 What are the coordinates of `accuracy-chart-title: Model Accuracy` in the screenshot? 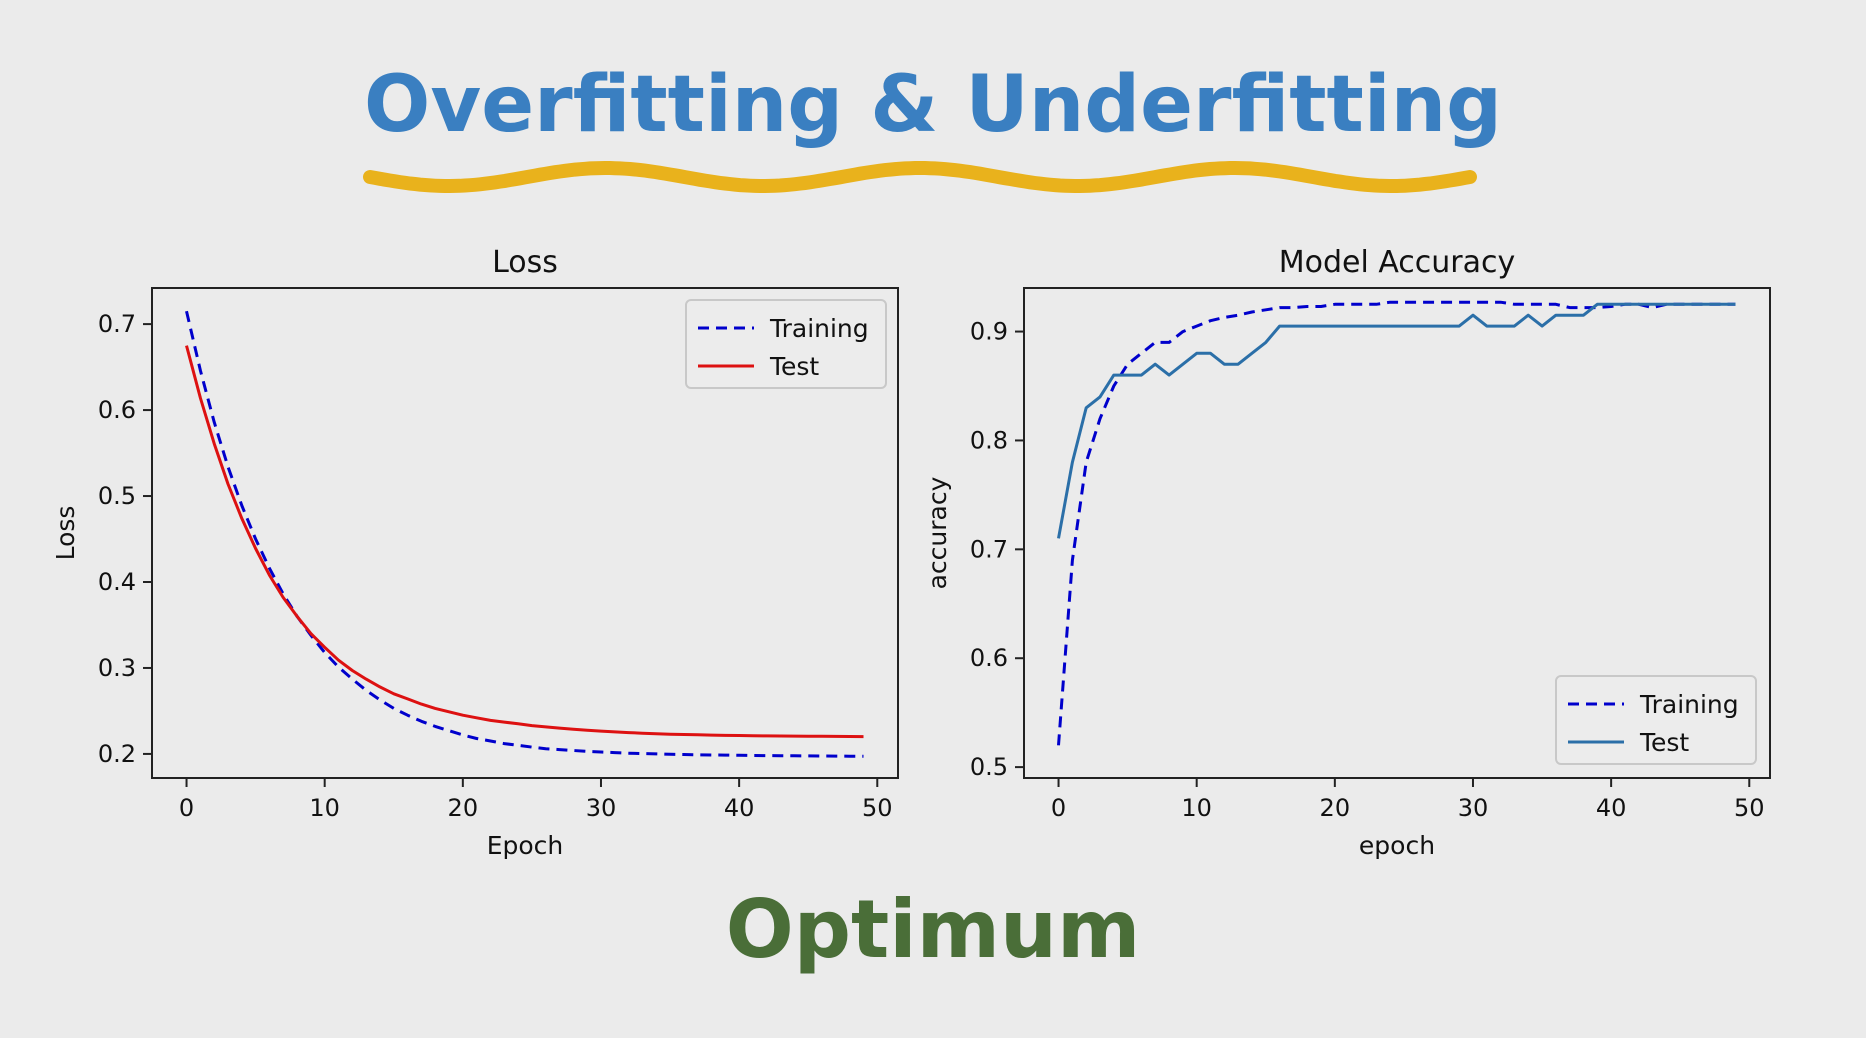 It's located at (1397, 262).